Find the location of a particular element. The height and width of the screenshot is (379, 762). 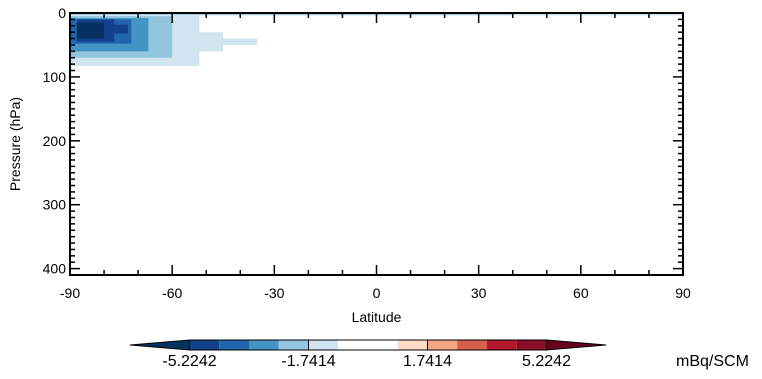

plot-area is located at coordinates (376, 40).